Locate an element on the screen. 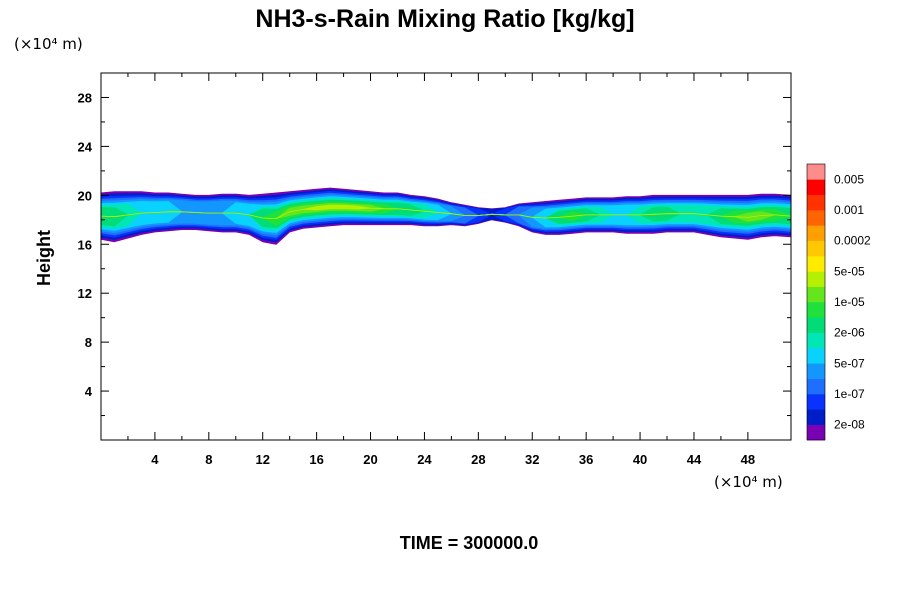  y-axis-unit-label: (×10⁴ m) is located at coordinates (48, 44).